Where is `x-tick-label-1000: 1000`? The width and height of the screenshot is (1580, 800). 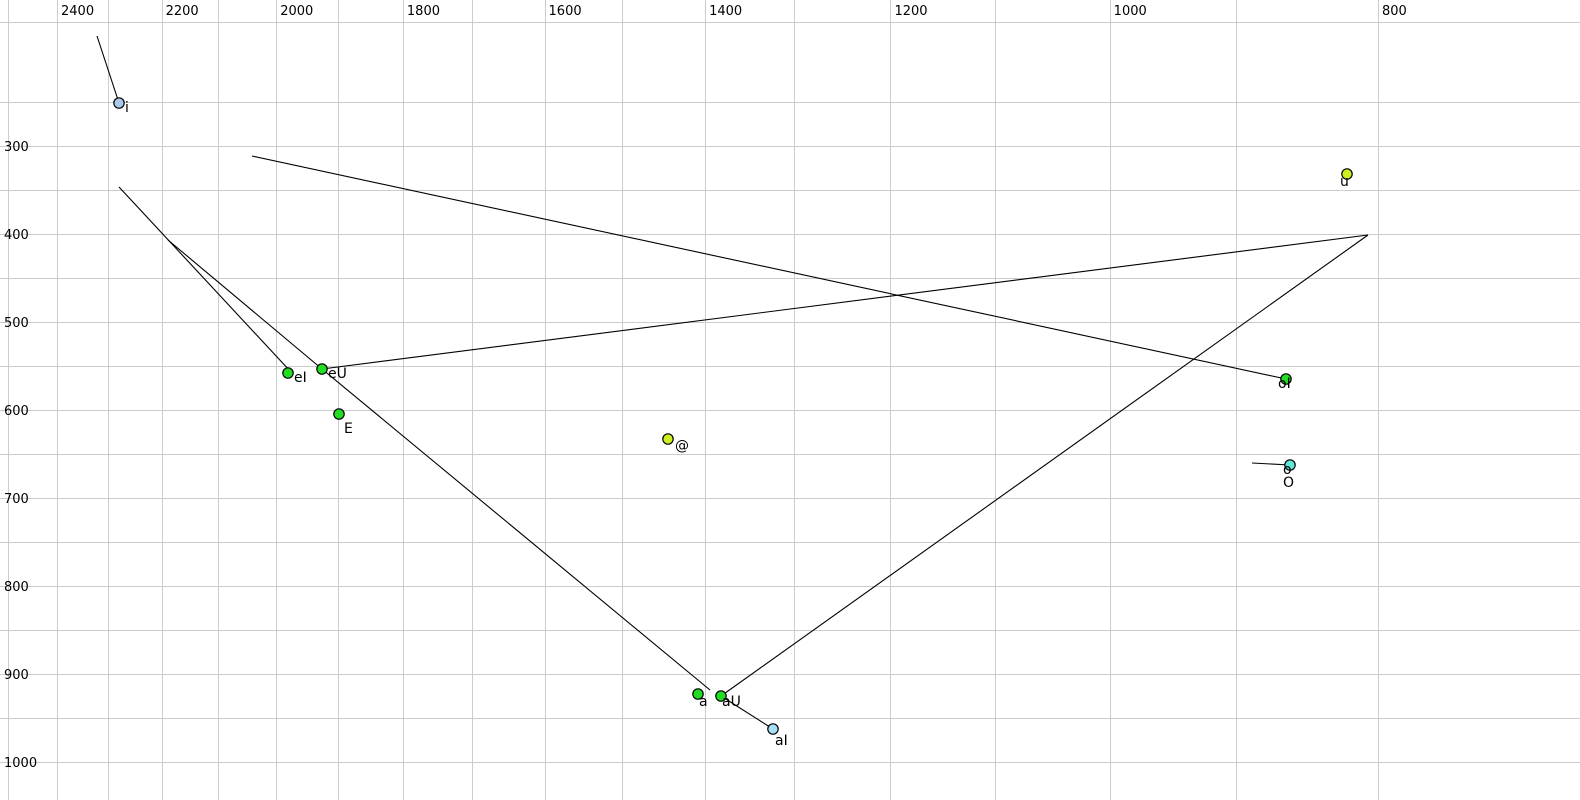
x-tick-label-1000: 1000 is located at coordinates (1130, 11).